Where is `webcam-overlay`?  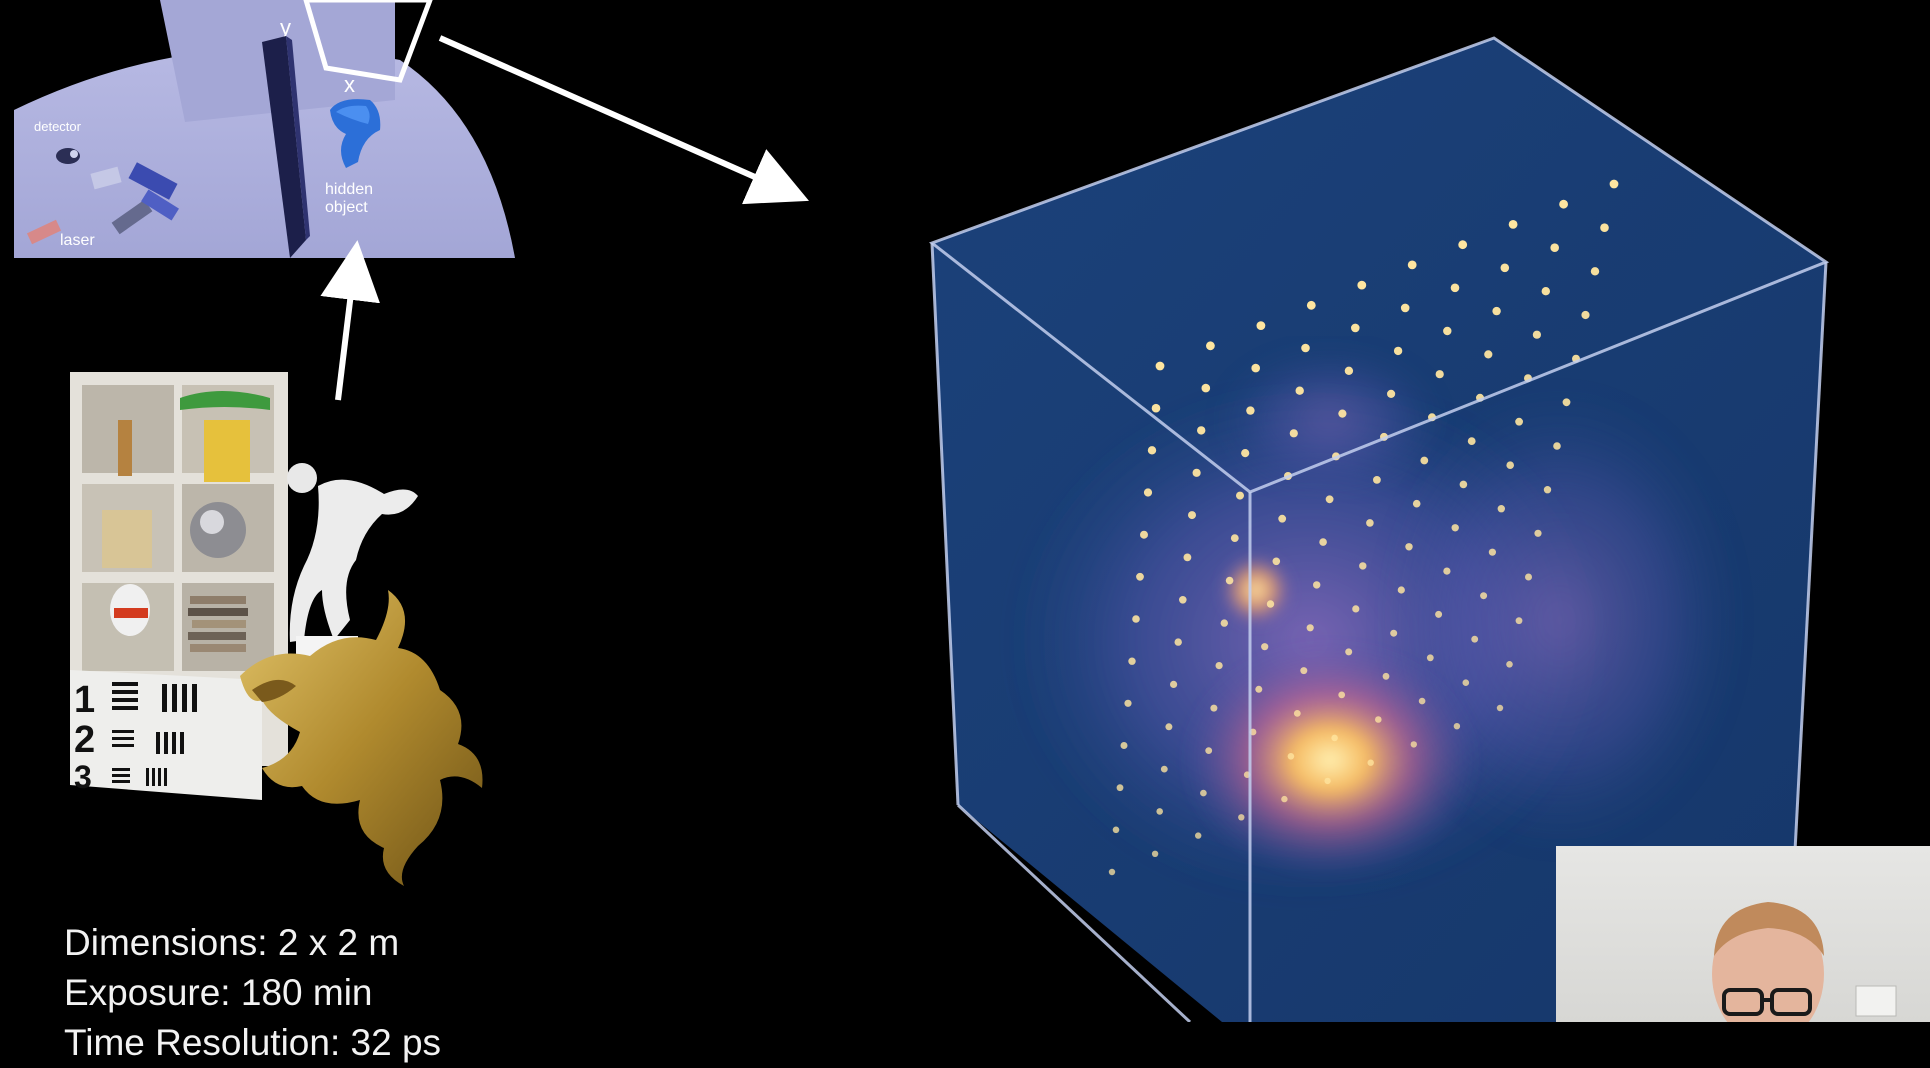 webcam-overlay is located at coordinates (1743, 934).